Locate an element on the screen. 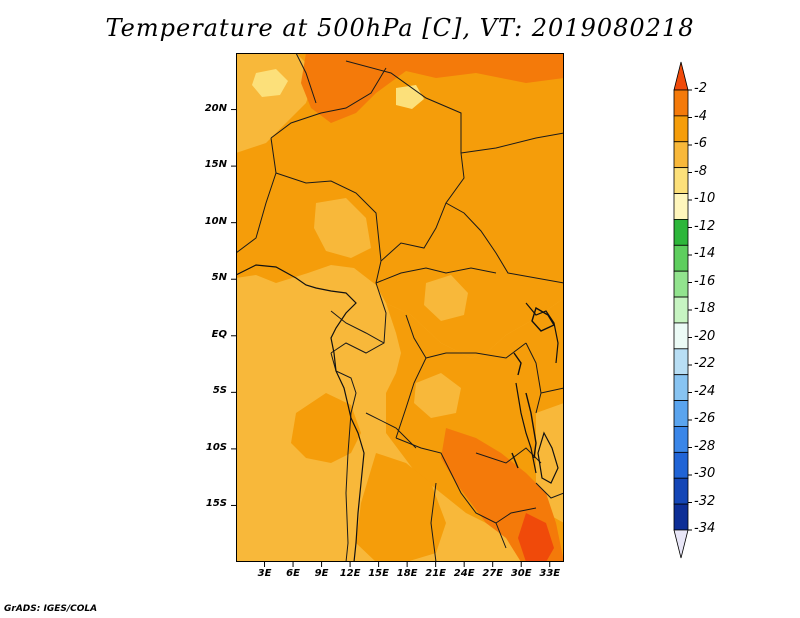 This screenshot has height=618, width=800. y-tick-label: EQ is located at coordinates (219, 334).